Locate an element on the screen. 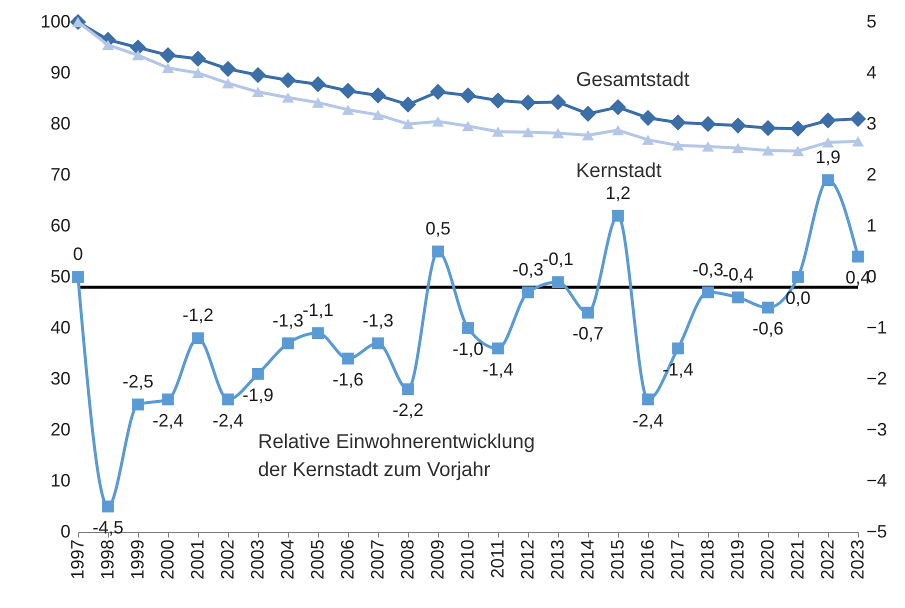 Image resolution: width=905 pixels, height=608 pixels. data-label: 1,9 is located at coordinates (828, 157).